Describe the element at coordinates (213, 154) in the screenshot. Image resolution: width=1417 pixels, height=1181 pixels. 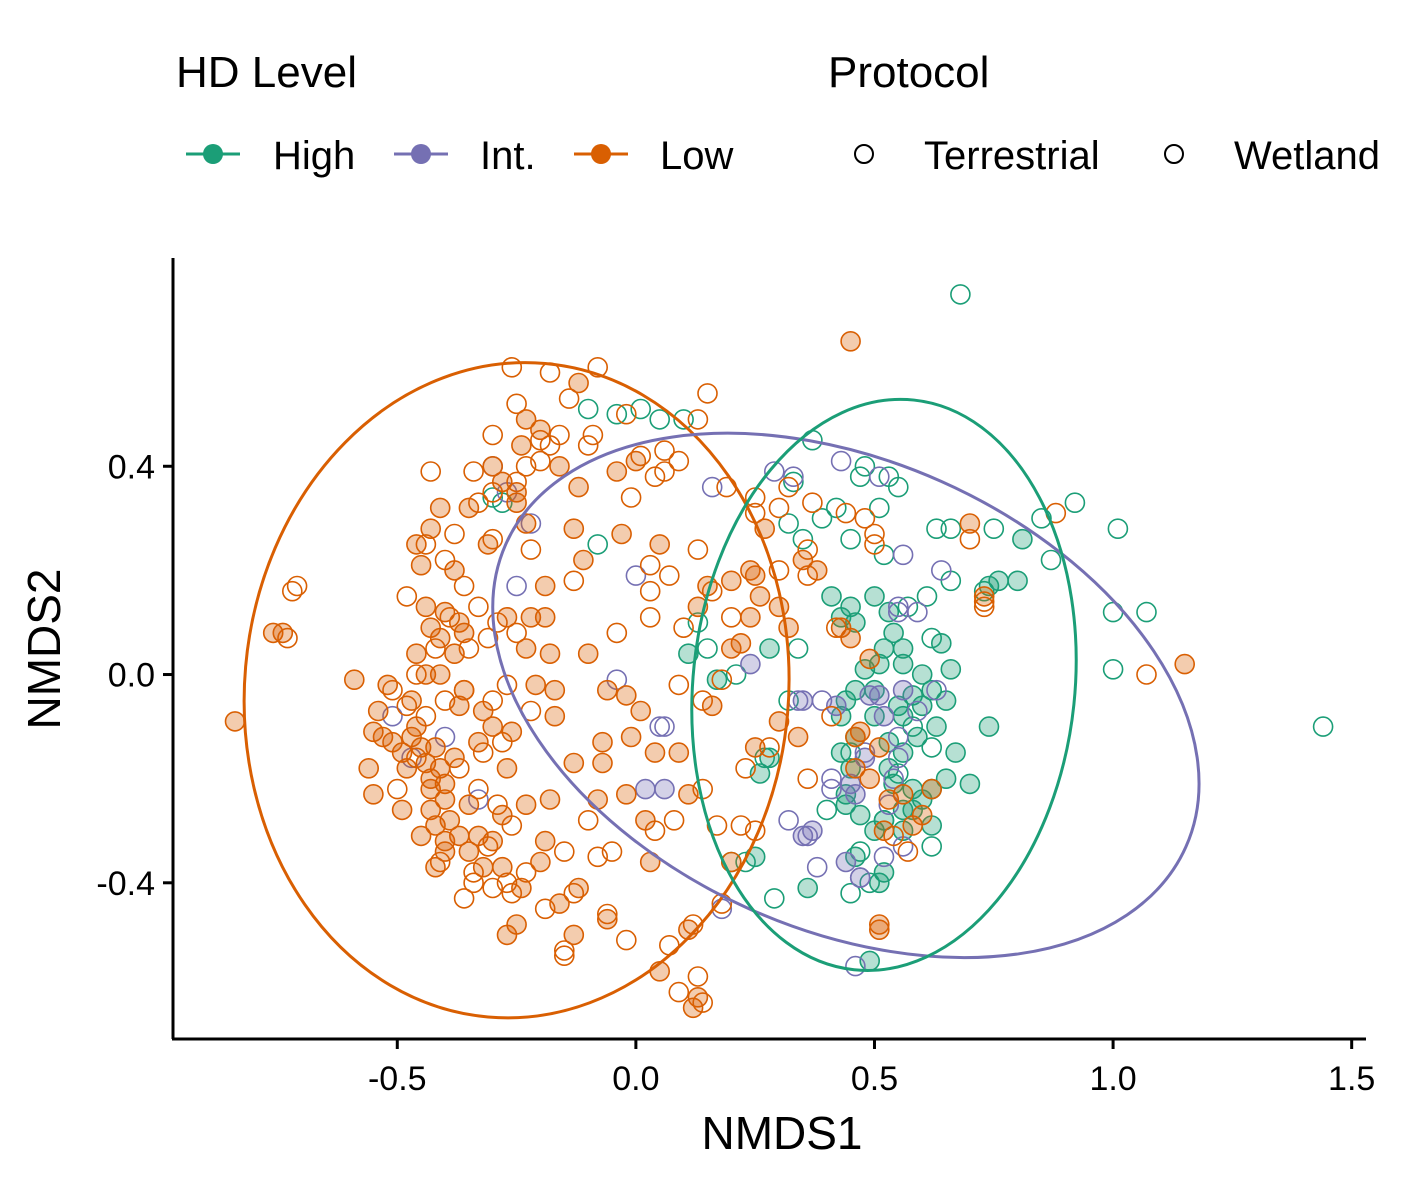
I see `legend-key-high-dot` at that location.